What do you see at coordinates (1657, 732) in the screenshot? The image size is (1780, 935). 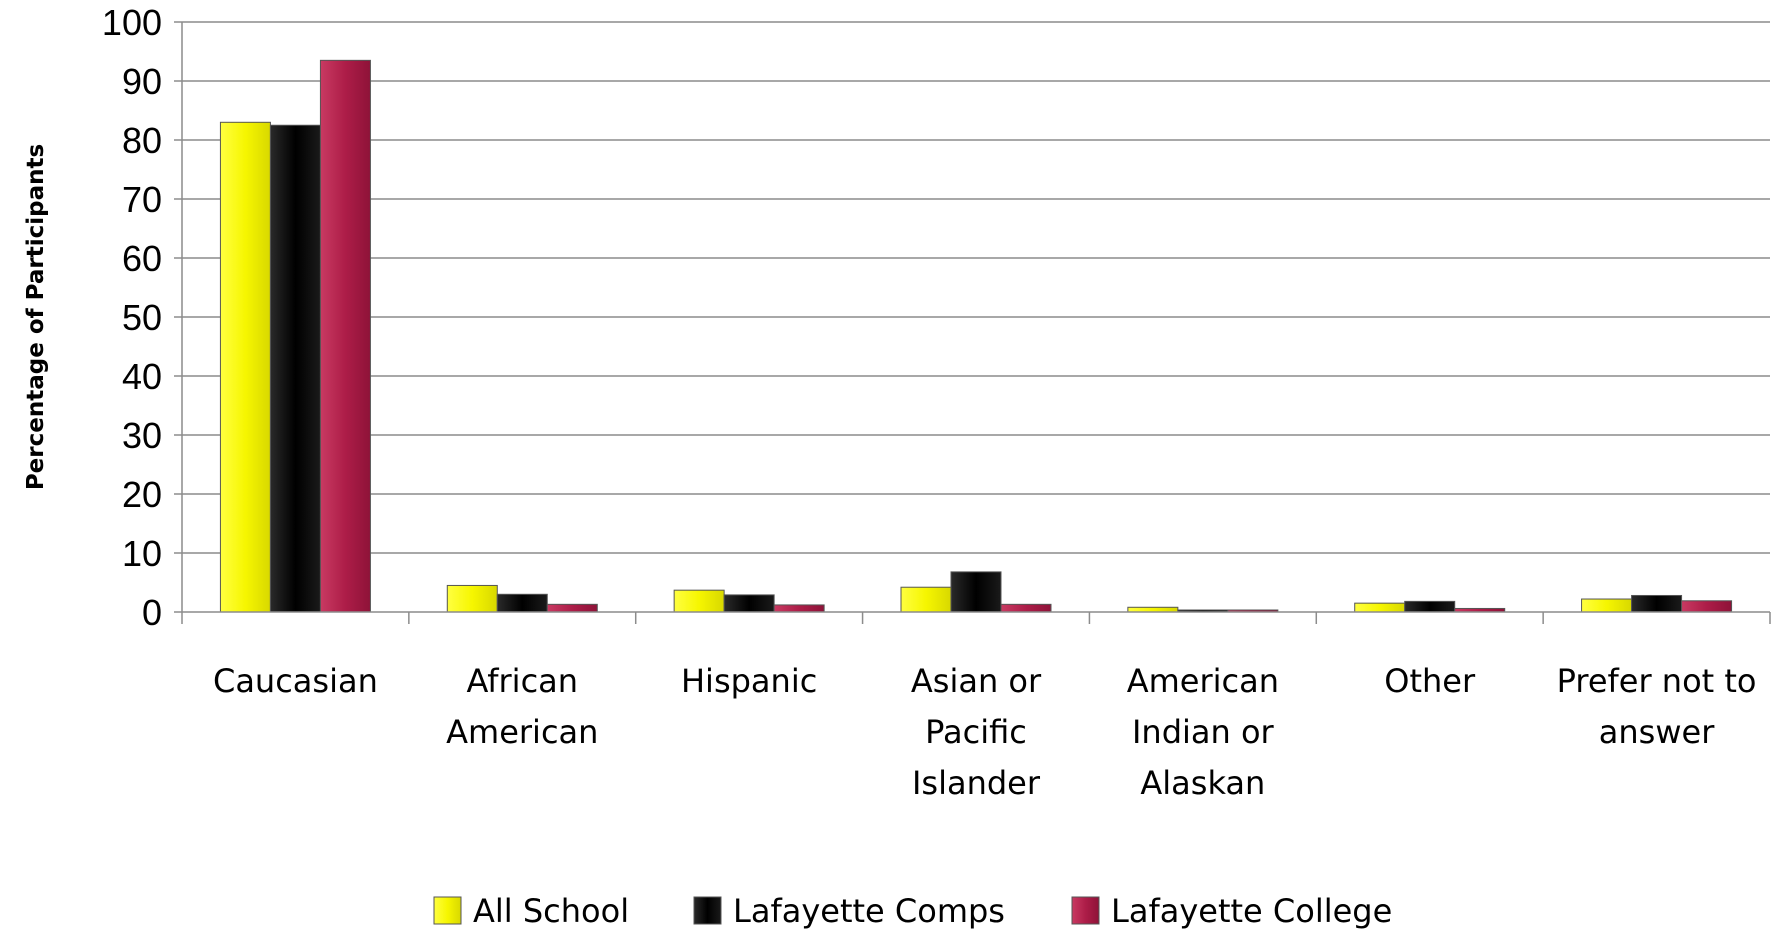 I see `x-category-label-line: answer` at bounding box center [1657, 732].